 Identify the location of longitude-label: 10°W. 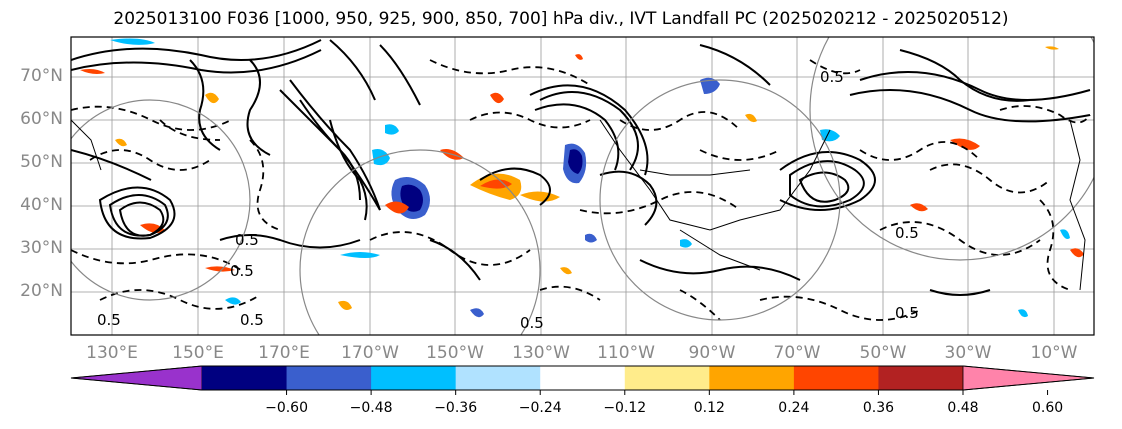
(1054, 353).